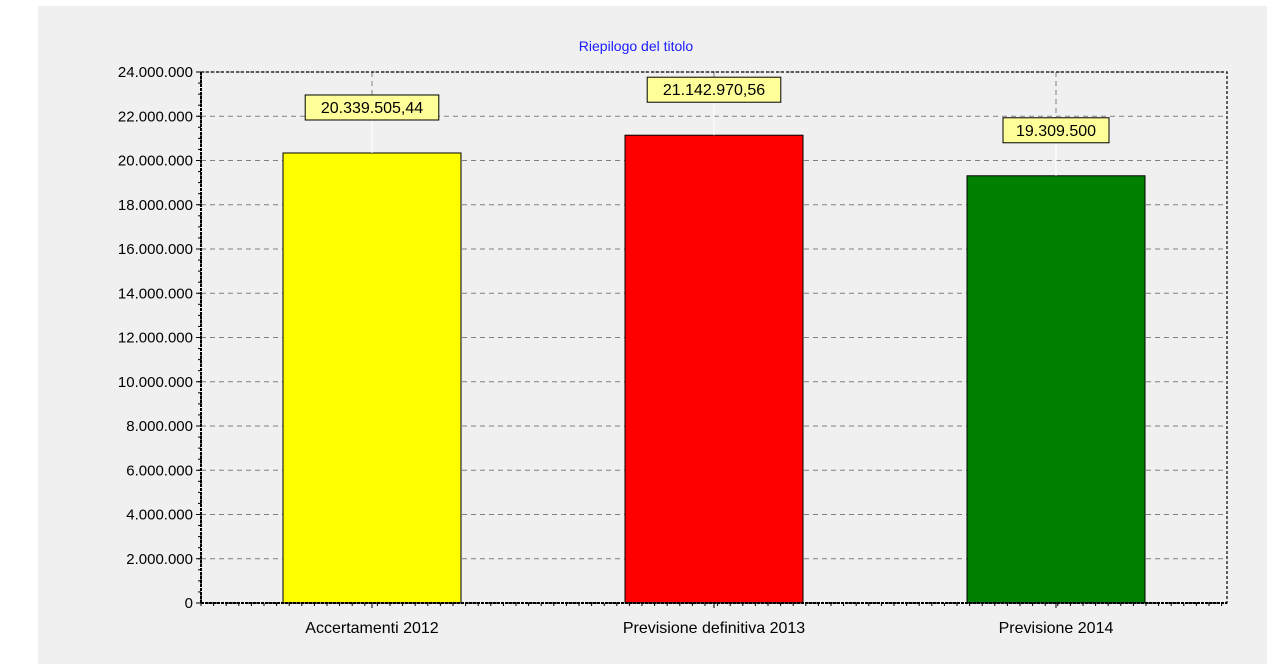  What do you see at coordinates (372, 628) in the screenshot?
I see `x-tick-label: Accertamenti 2012` at bounding box center [372, 628].